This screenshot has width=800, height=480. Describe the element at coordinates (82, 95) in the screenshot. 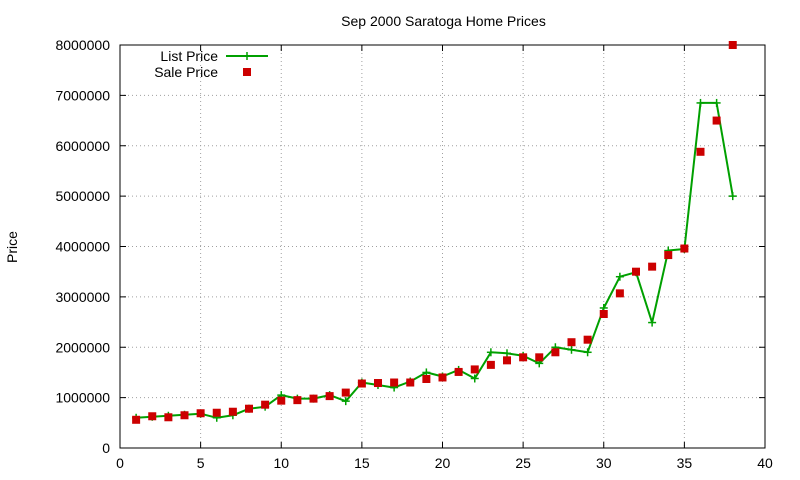

I see `y-tick-label: 7000000` at that location.